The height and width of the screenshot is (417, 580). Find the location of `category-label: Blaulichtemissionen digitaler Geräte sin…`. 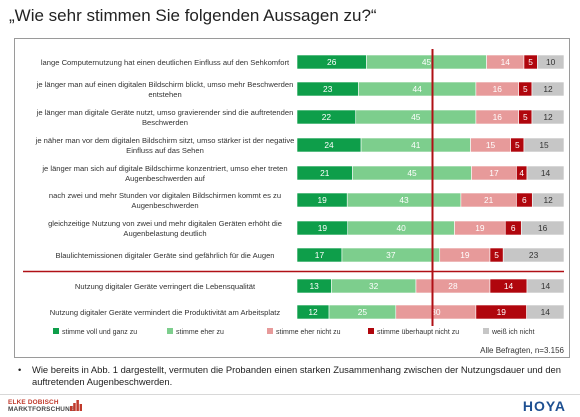

category-label: Blaulichtemissionen digitaler Geräte sin… is located at coordinates (164, 255).